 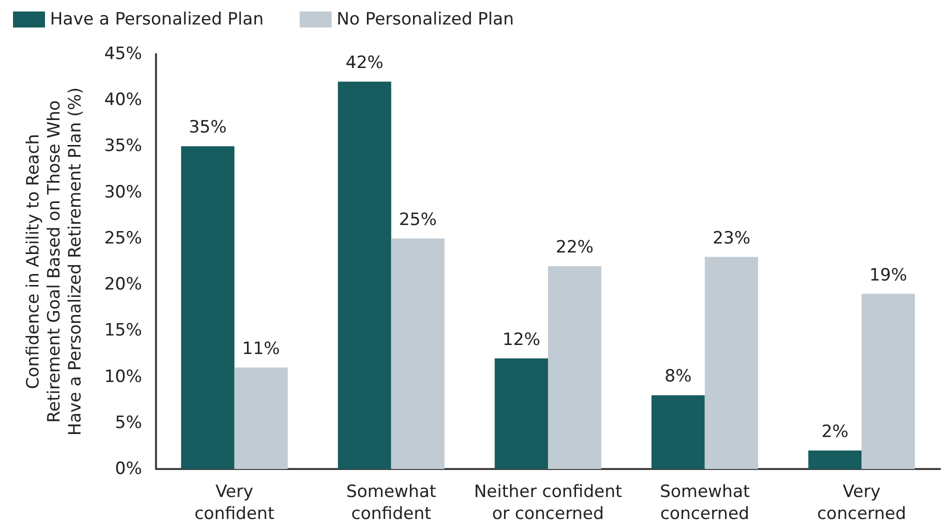 What do you see at coordinates (678, 376) in the screenshot?
I see `data-label: 8%` at bounding box center [678, 376].